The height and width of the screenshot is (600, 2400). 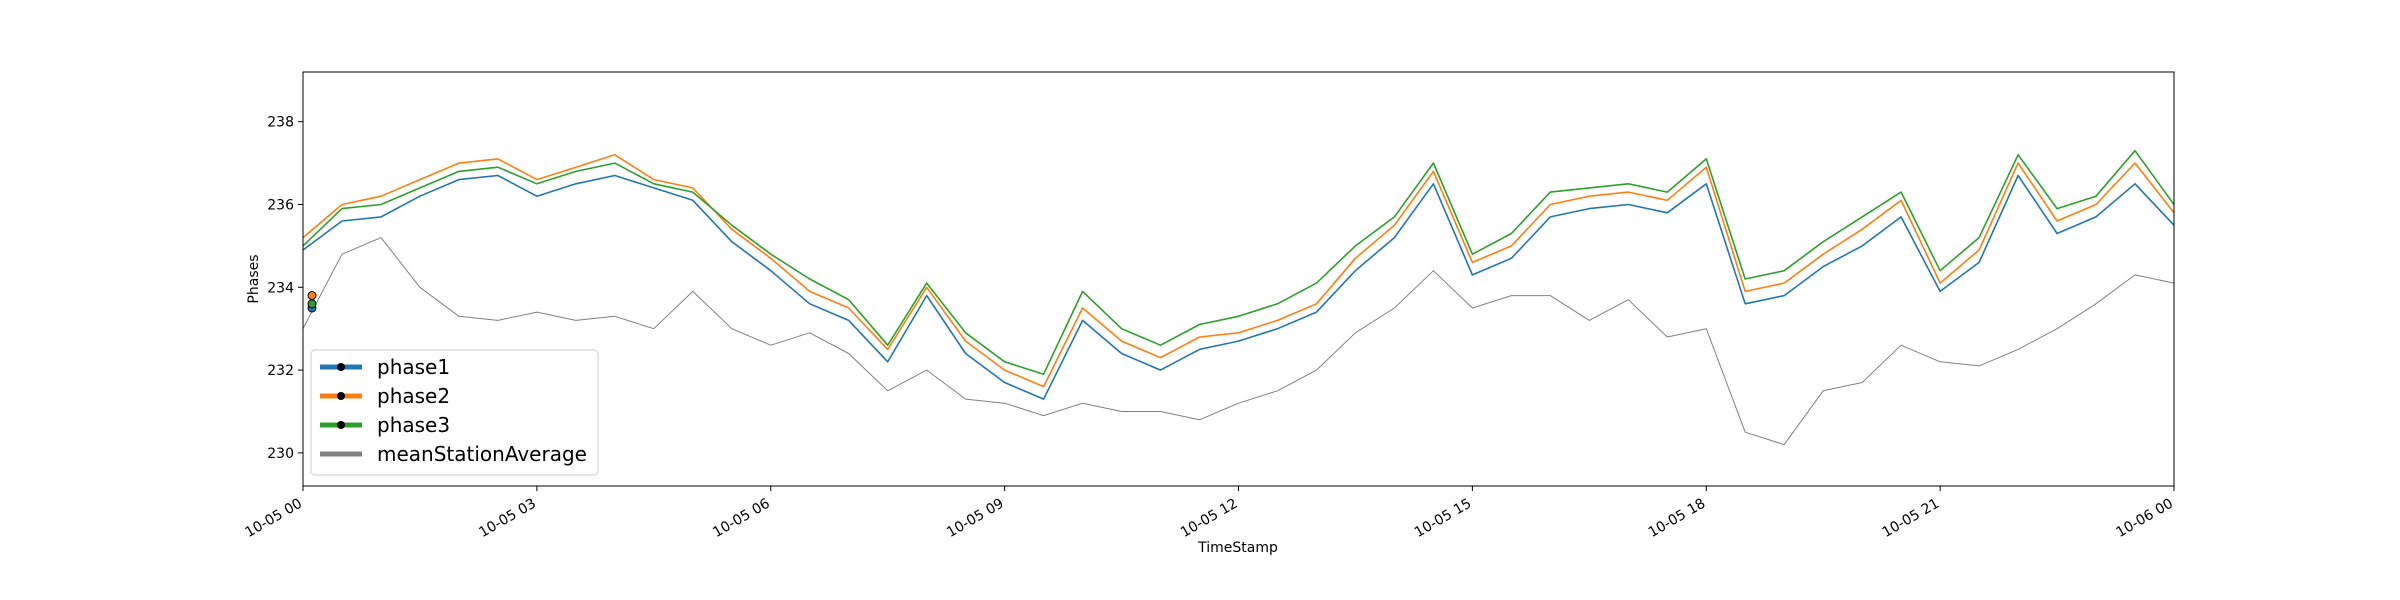 I want to click on y-tick-label: 238, so click(x=280, y=123).